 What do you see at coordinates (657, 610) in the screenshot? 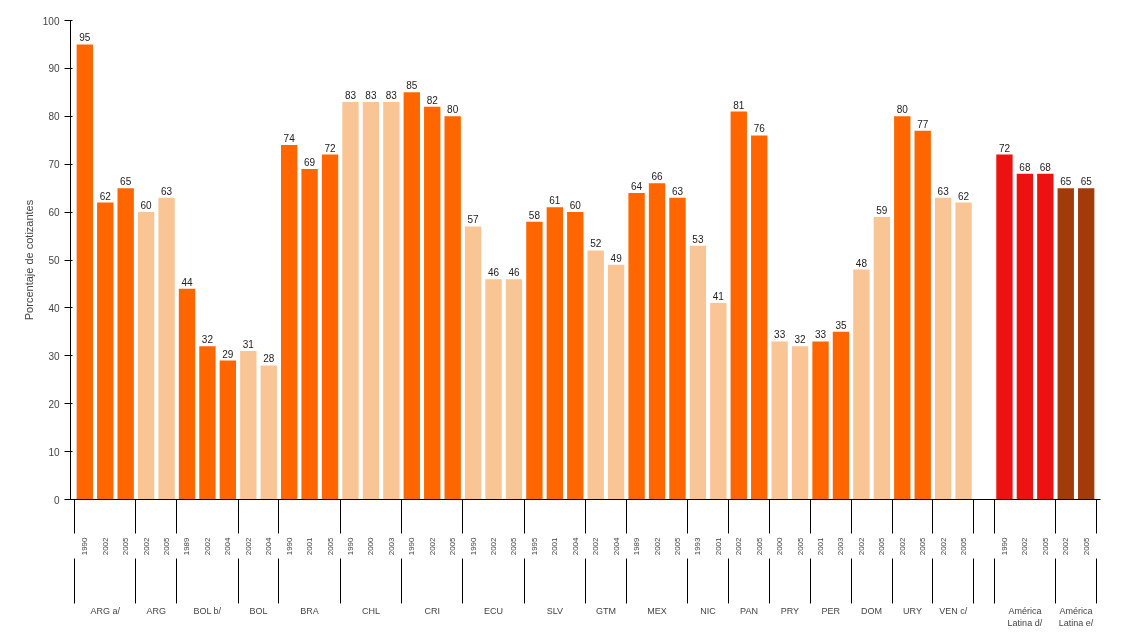
I see `text: MEX` at bounding box center [657, 610].